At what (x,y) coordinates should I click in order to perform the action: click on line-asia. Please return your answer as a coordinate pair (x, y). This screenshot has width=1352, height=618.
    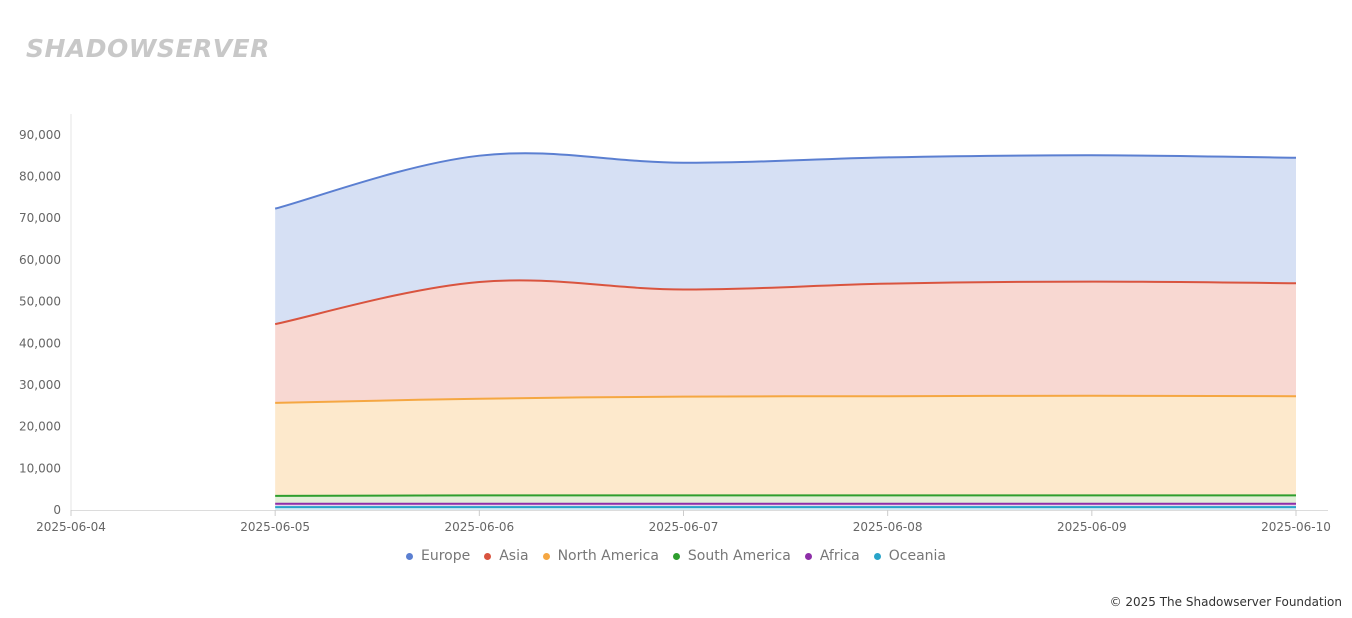
    Looking at the image, I should click on (785, 302).